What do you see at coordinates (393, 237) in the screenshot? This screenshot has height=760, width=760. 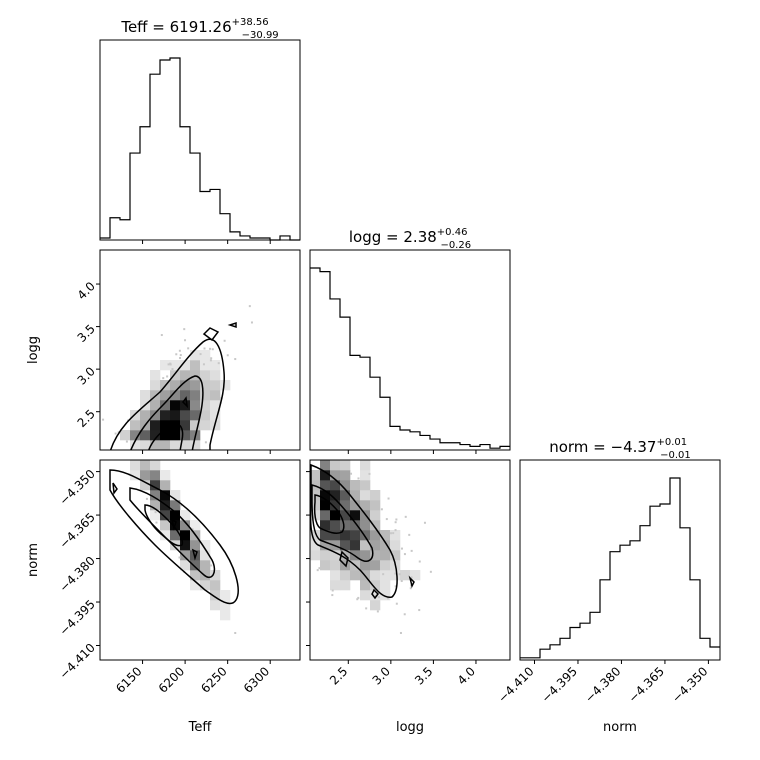 I see `title-main: logg = 2.38` at bounding box center [393, 237].